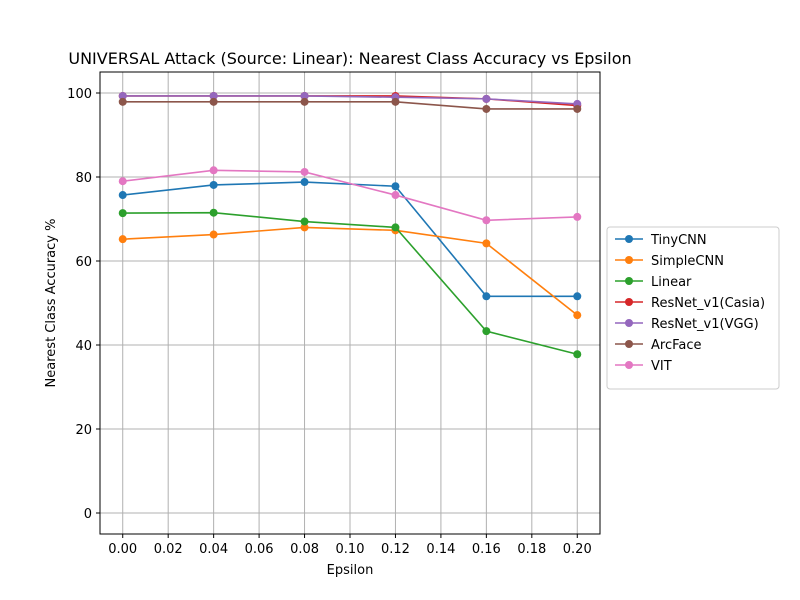 This screenshot has height=600, width=800. What do you see at coordinates (168, 549) in the screenshot?
I see `x-tick-label: 0.02` at bounding box center [168, 549].